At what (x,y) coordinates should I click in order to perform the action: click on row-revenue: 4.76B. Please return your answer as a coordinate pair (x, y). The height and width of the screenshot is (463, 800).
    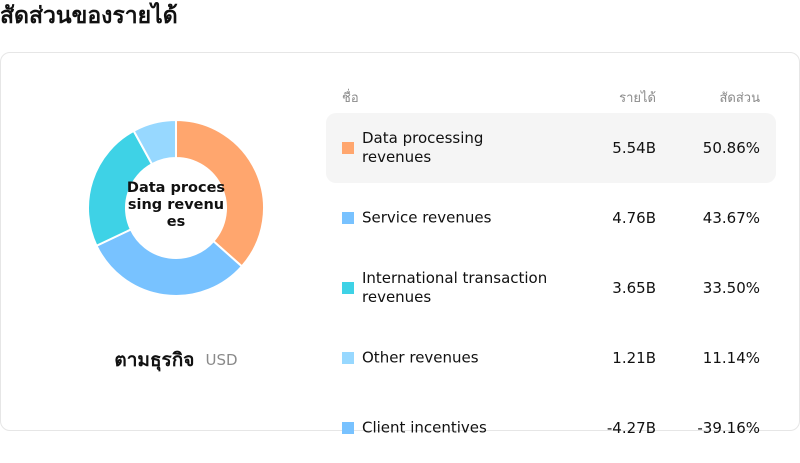
    Looking at the image, I should click on (634, 218).